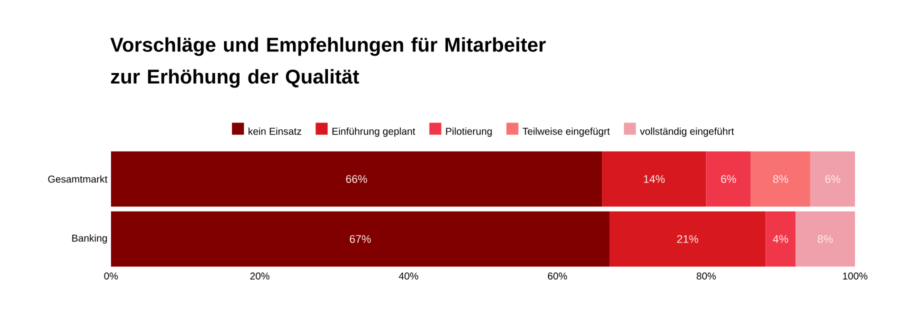 The width and height of the screenshot is (900, 323). I want to click on data-label: 67%, so click(360, 239).